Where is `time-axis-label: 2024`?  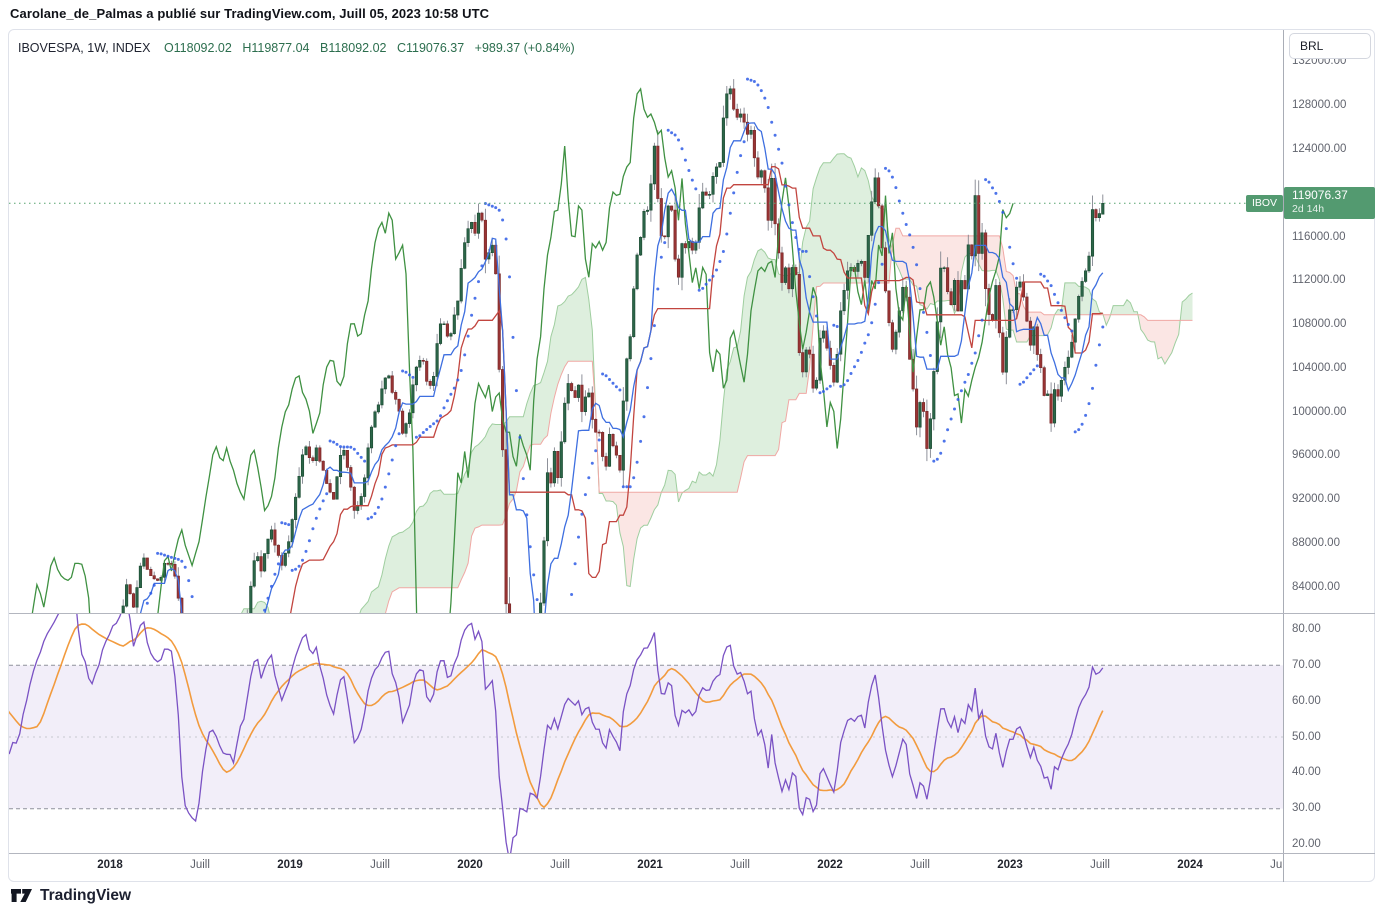 time-axis-label: 2024 is located at coordinates (1190, 865).